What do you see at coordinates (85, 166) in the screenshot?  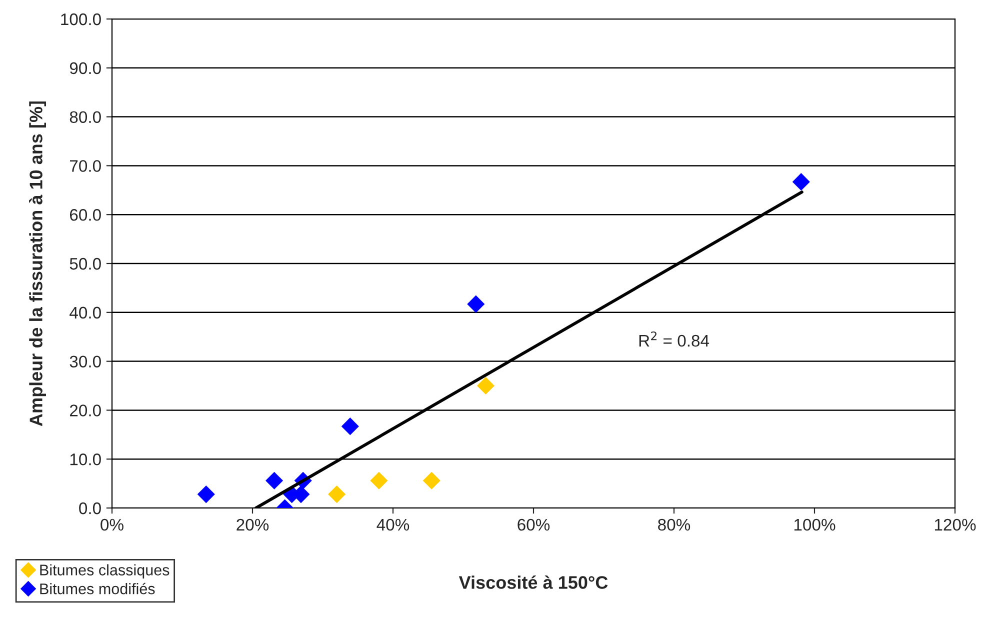 I see `y-tick-label: 70.0` at bounding box center [85, 166].